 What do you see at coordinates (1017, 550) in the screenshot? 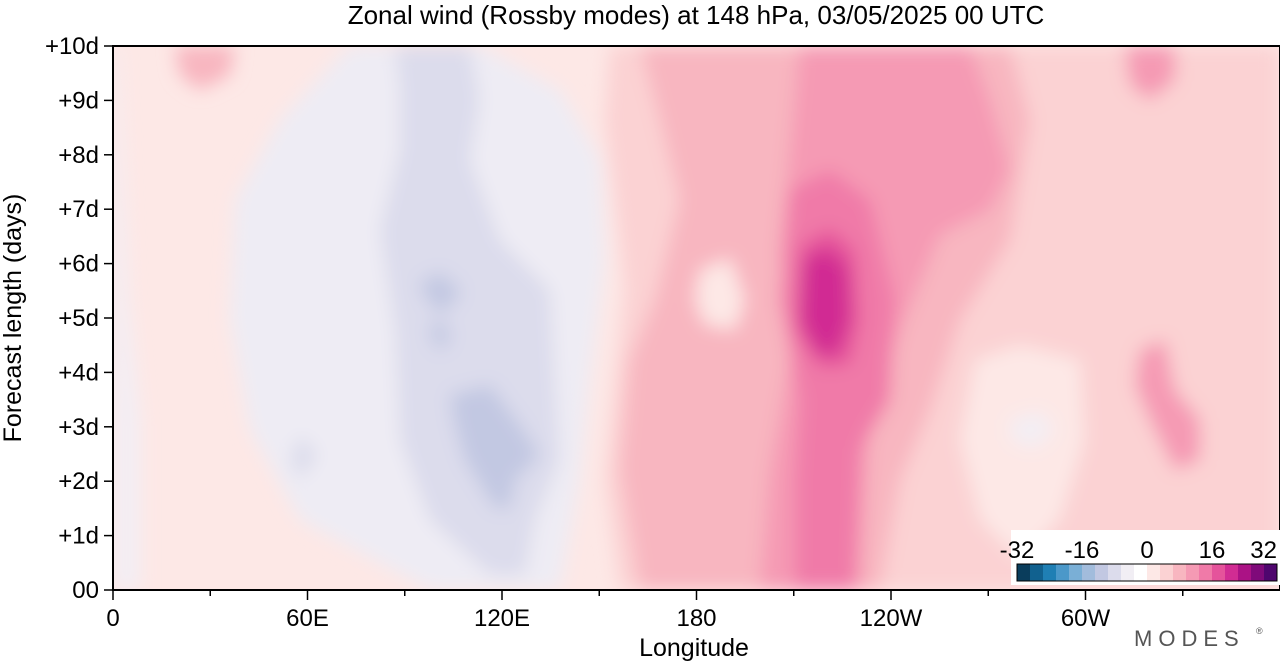
I see `colorbar-tick-label: -32` at bounding box center [1017, 550].